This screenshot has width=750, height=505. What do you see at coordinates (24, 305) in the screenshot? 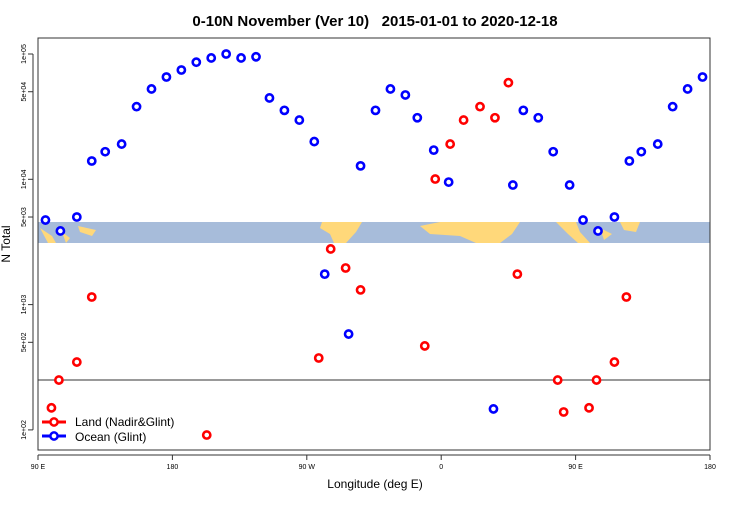
I see `y-tick-label: 1e+03` at bounding box center [24, 305].